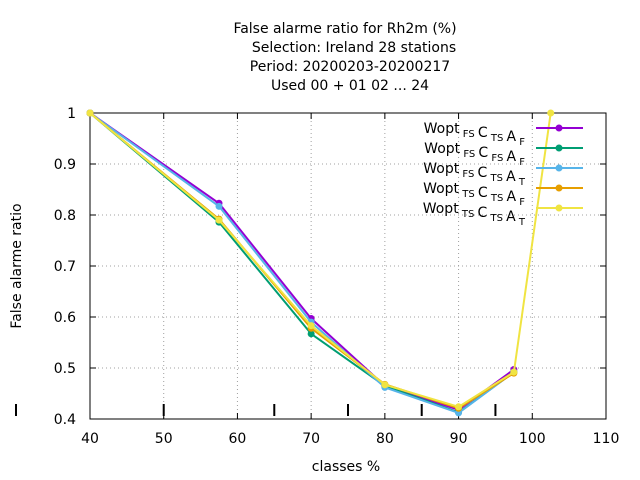  I want to click on legend-label-4: Wopt TS C TS A F, so click(474, 194).